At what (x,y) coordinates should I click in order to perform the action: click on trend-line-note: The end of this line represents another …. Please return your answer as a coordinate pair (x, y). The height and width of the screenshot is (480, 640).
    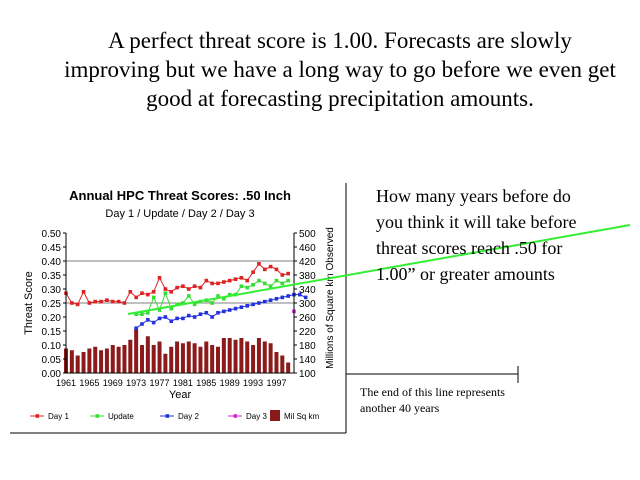
    Looking at the image, I should click on (432, 400).